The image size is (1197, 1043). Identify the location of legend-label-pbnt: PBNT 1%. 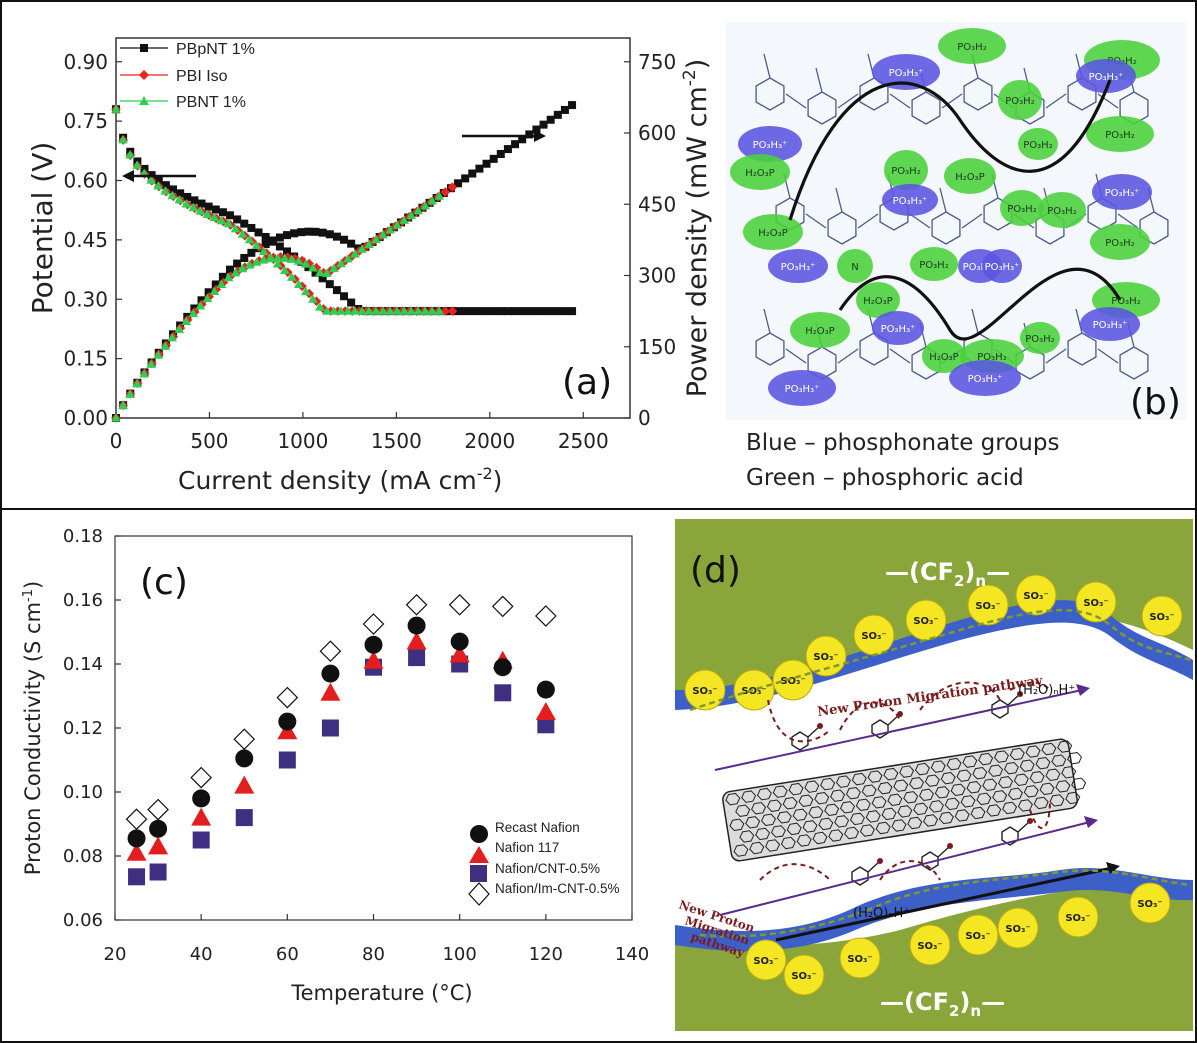
(211, 102).